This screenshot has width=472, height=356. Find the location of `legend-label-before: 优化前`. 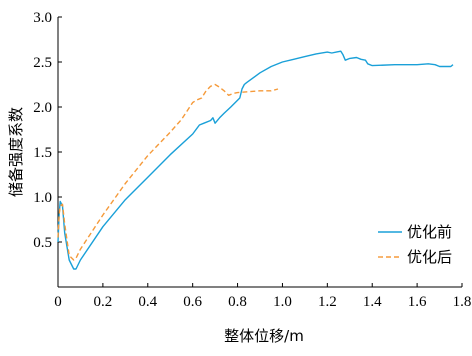

legend-label-before: 优化前 is located at coordinates (429, 232).